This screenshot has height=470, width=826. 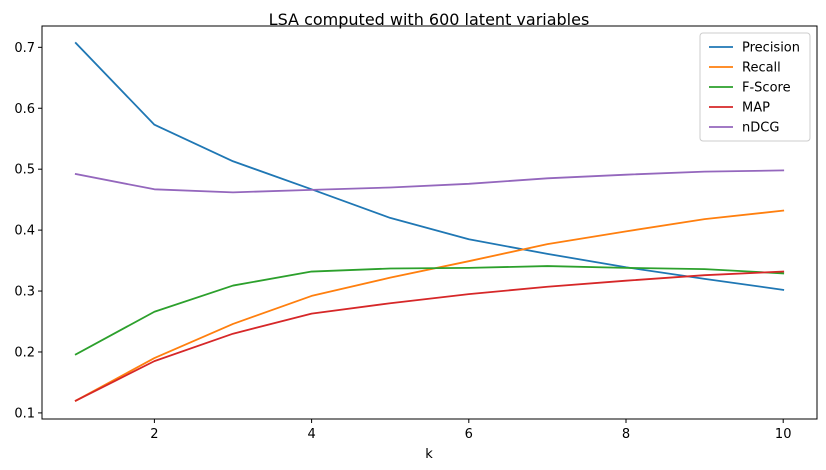 I want to click on legend-label: F-Score, so click(x=766, y=88).